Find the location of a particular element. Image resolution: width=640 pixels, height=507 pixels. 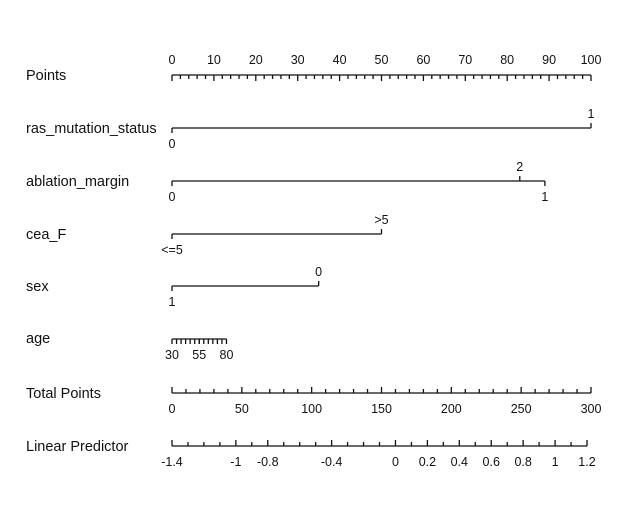

ras-mutation-status-level-label-1: 1 is located at coordinates (591, 114).